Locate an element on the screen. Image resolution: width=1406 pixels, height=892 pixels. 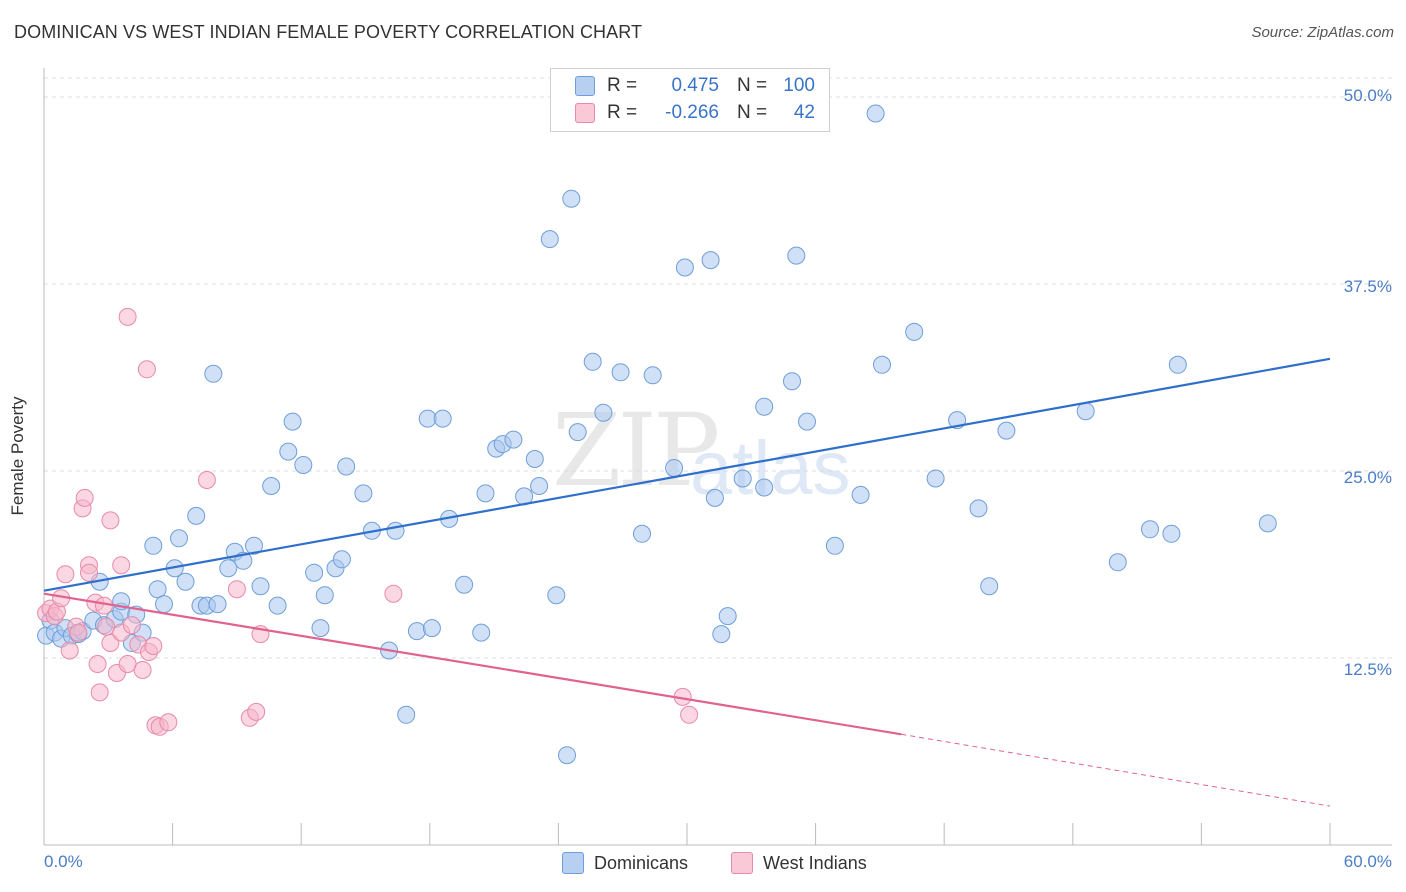
correlation-legend: R = 0.475 N = 100 R = -0.266 N = 42 is located at coordinates (690, 100).